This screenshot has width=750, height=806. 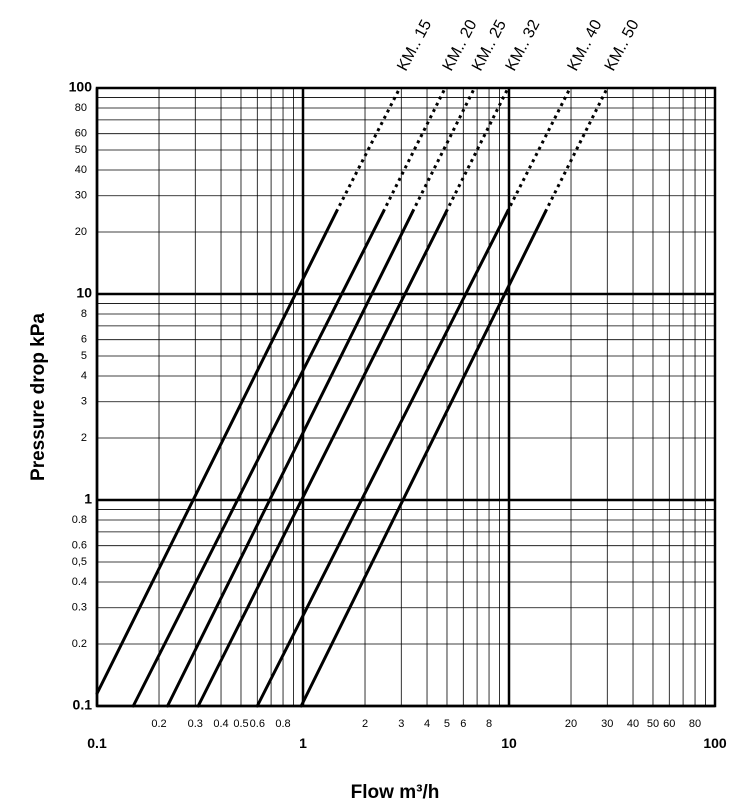 I want to click on x-tick-label: 60, so click(x=669, y=724).